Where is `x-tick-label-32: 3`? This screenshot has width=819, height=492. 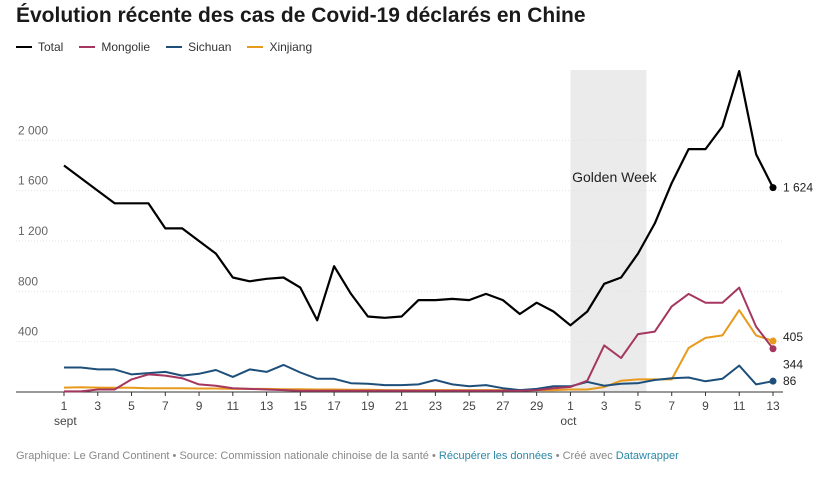
x-tick-label-32: 3 is located at coordinates (604, 406).